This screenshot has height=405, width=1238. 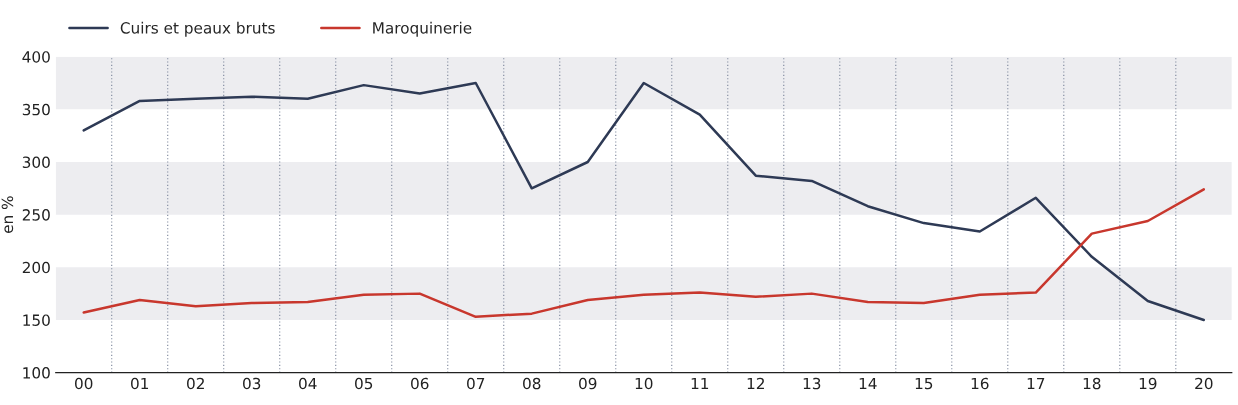 I want to click on y-tick-label: 250, so click(x=36, y=215).